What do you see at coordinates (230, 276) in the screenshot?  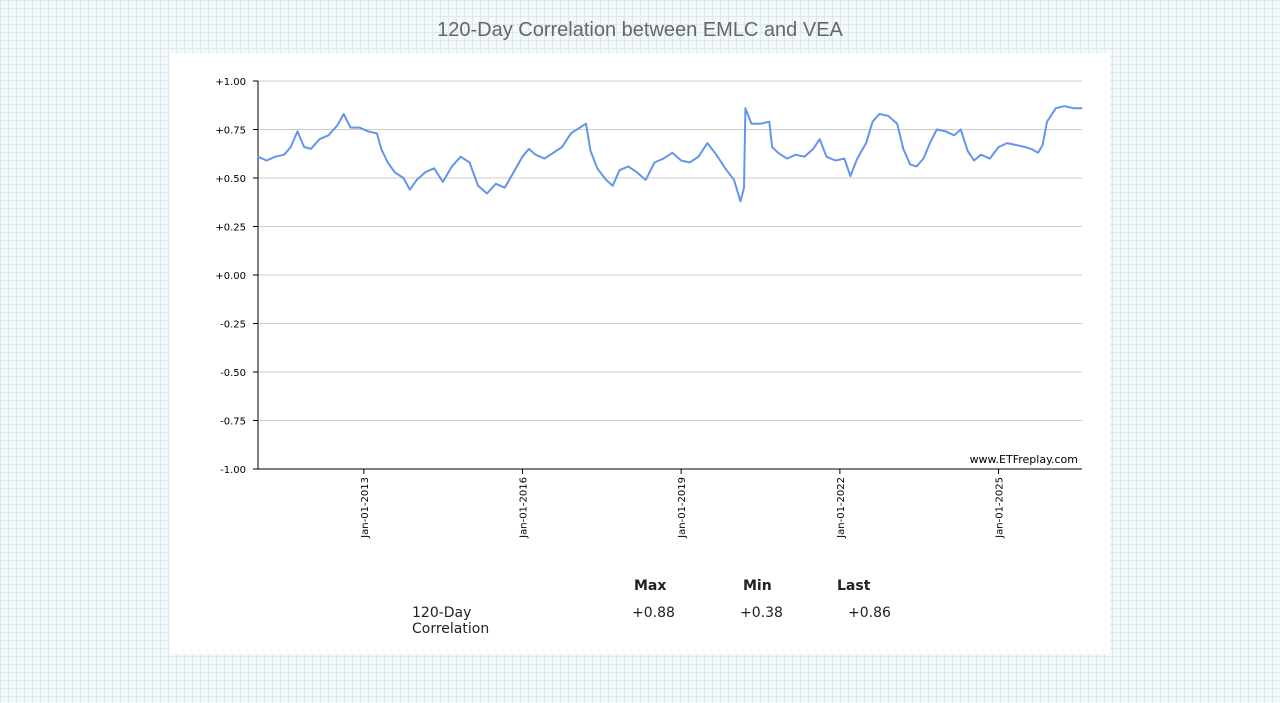 I see `y-tick-label: +0.00` at bounding box center [230, 276].